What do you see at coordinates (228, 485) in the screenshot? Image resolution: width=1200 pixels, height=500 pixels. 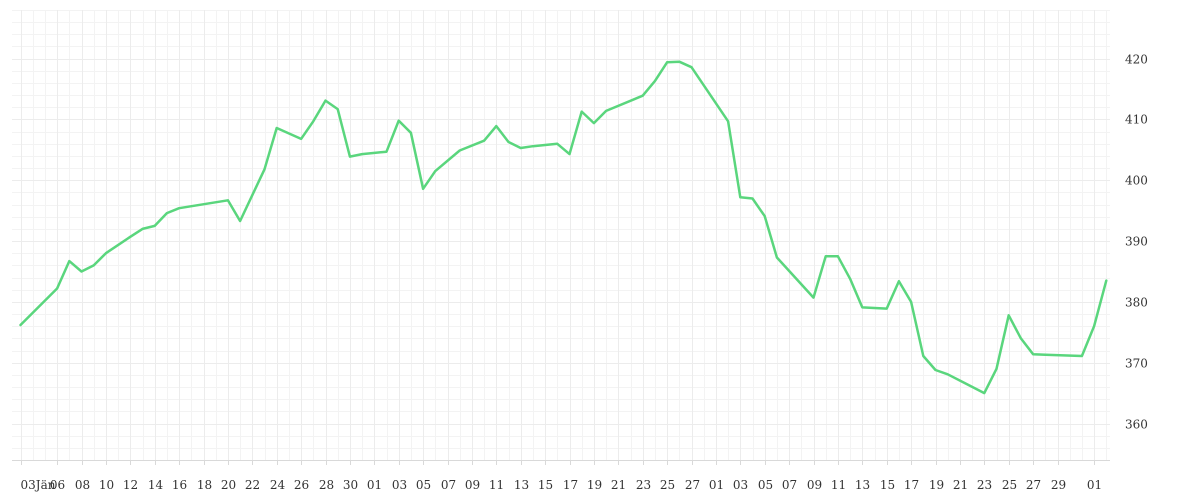 I see `x-tick-label: 20` at bounding box center [228, 485].